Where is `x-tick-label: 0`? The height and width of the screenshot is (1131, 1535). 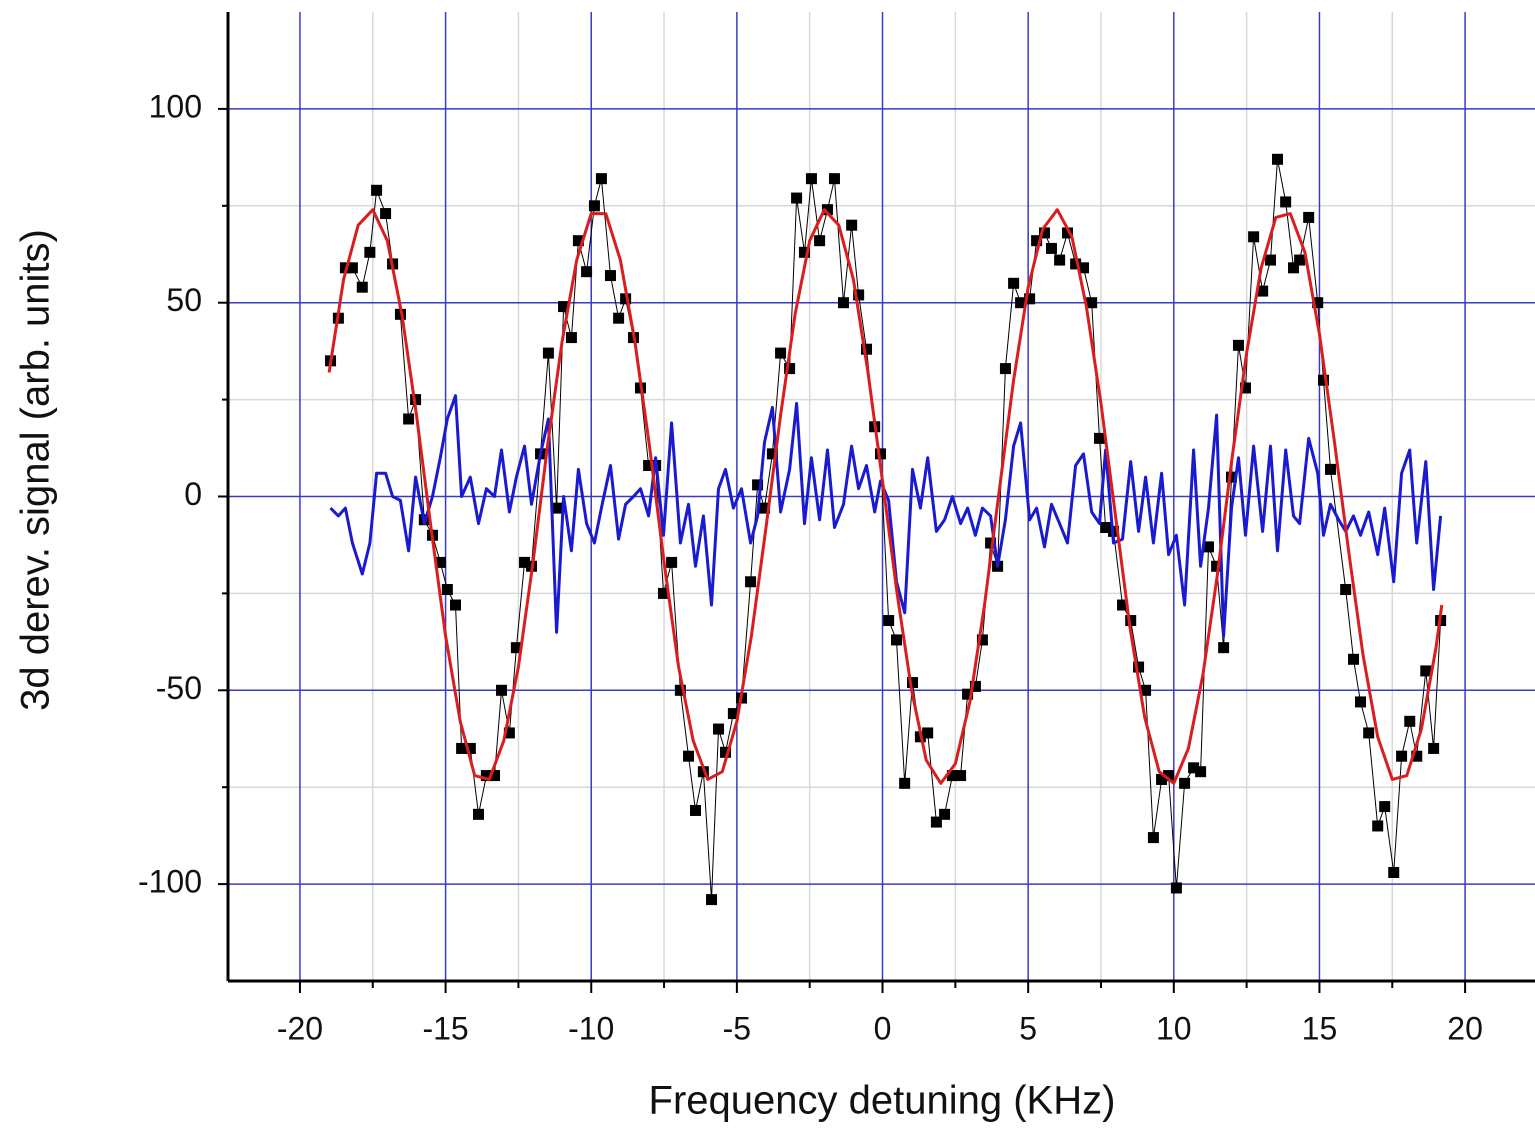 x-tick-label: 0 is located at coordinates (883, 1028).